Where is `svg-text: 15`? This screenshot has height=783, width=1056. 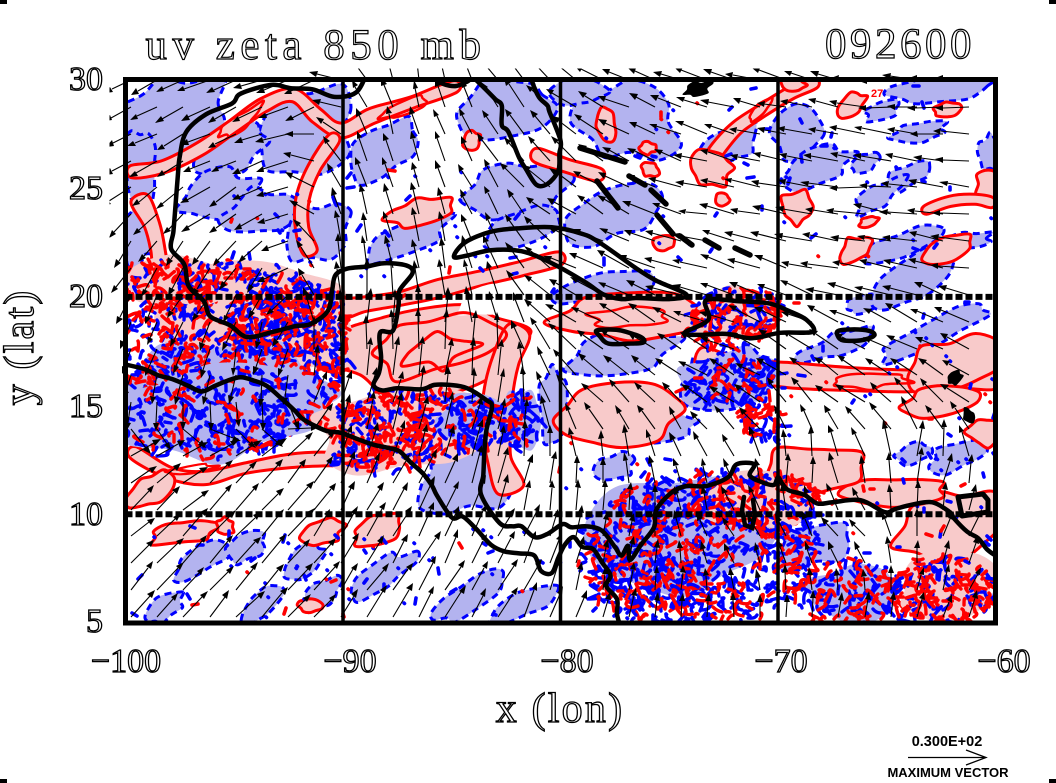 svg-text: 15 is located at coordinates (86, 406).